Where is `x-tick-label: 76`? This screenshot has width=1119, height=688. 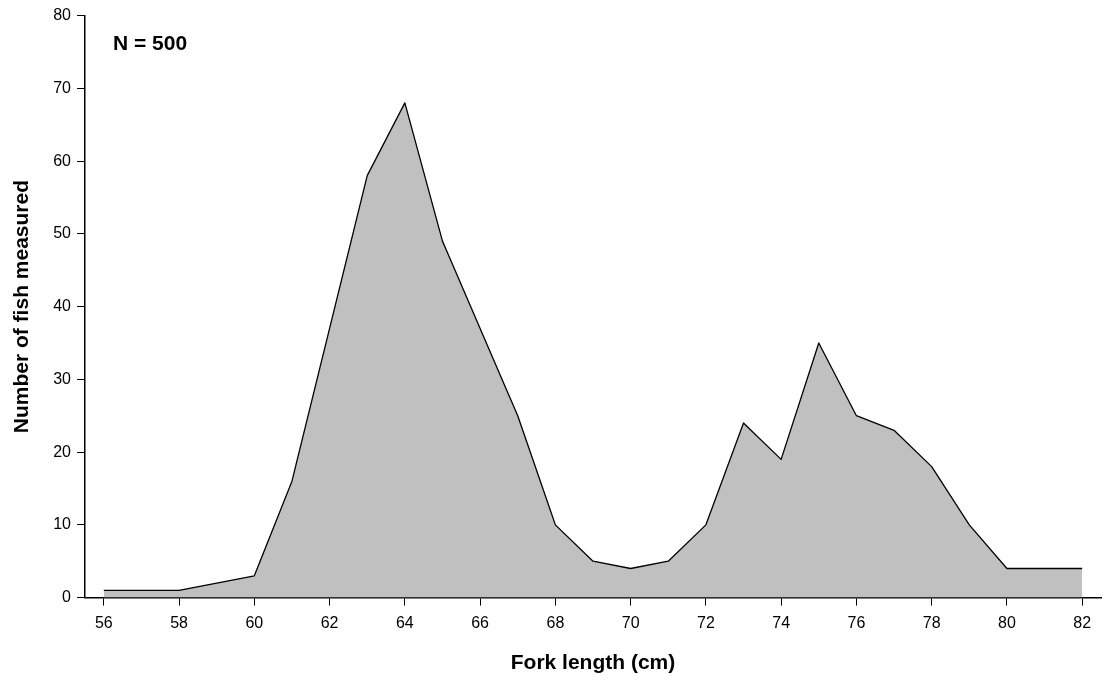 x-tick-label: 76 is located at coordinates (856, 622).